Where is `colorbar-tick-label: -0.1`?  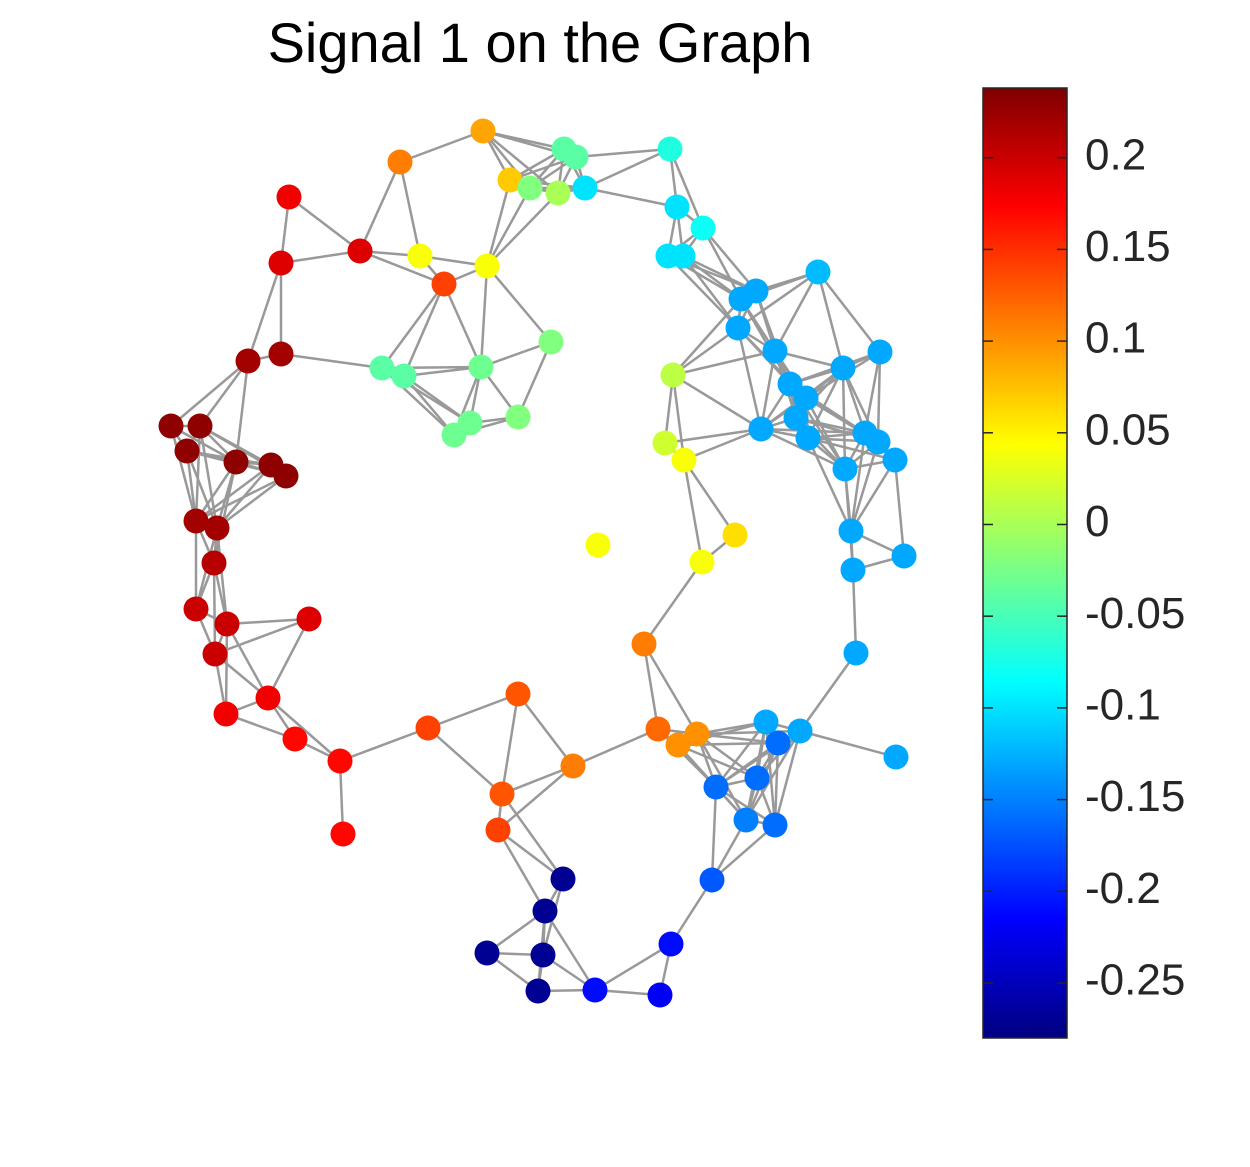
colorbar-tick-label: -0.1 is located at coordinates (1123, 705).